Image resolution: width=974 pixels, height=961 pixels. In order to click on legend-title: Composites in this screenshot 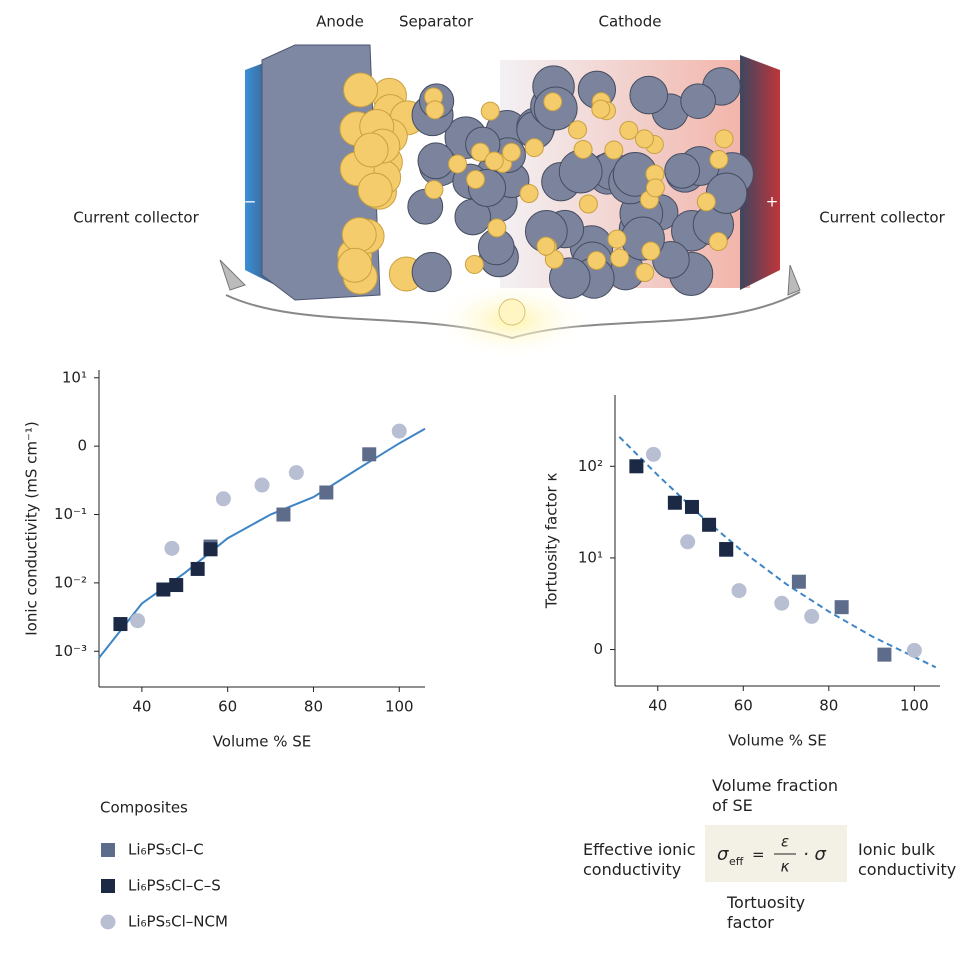, I will do `click(144, 808)`.